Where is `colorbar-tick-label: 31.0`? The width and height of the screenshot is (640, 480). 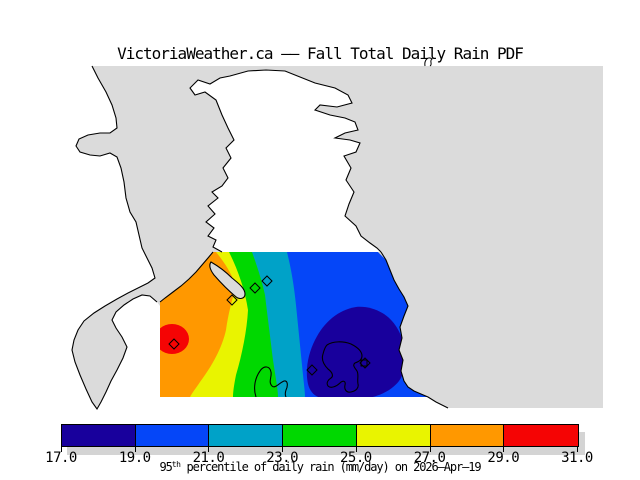
colorbar-tick-label: 31.0 is located at coordinates (577, 458).